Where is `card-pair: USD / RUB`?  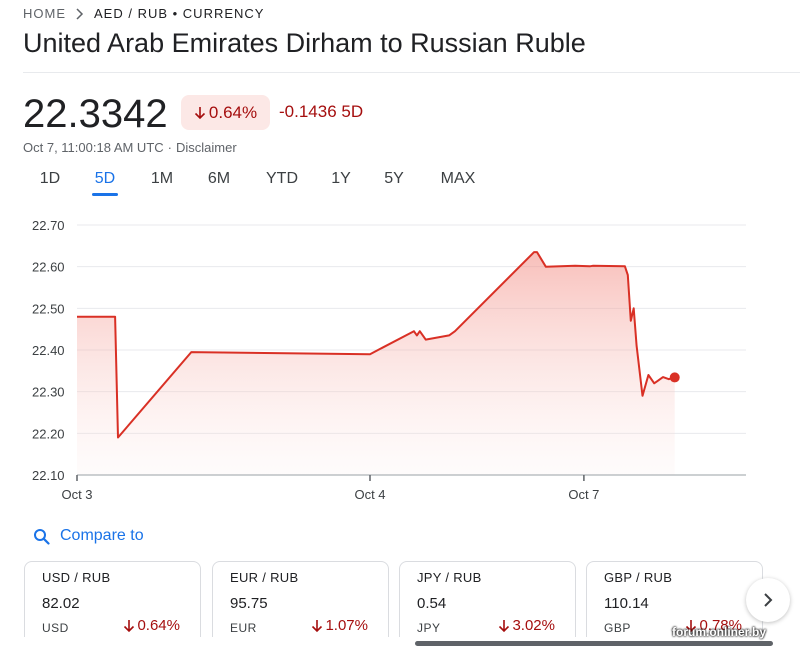 card-pair: USD / RUB is located at coordinates (76, 577).